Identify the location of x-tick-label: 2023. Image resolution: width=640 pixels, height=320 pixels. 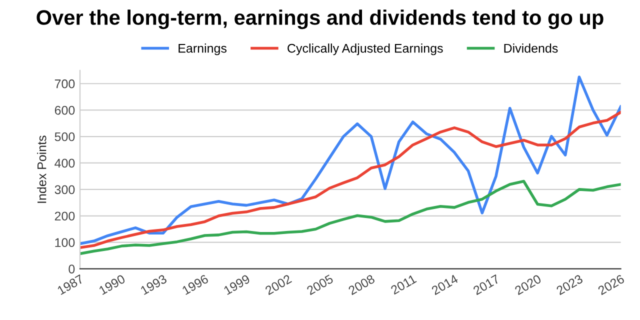
(570, 285).